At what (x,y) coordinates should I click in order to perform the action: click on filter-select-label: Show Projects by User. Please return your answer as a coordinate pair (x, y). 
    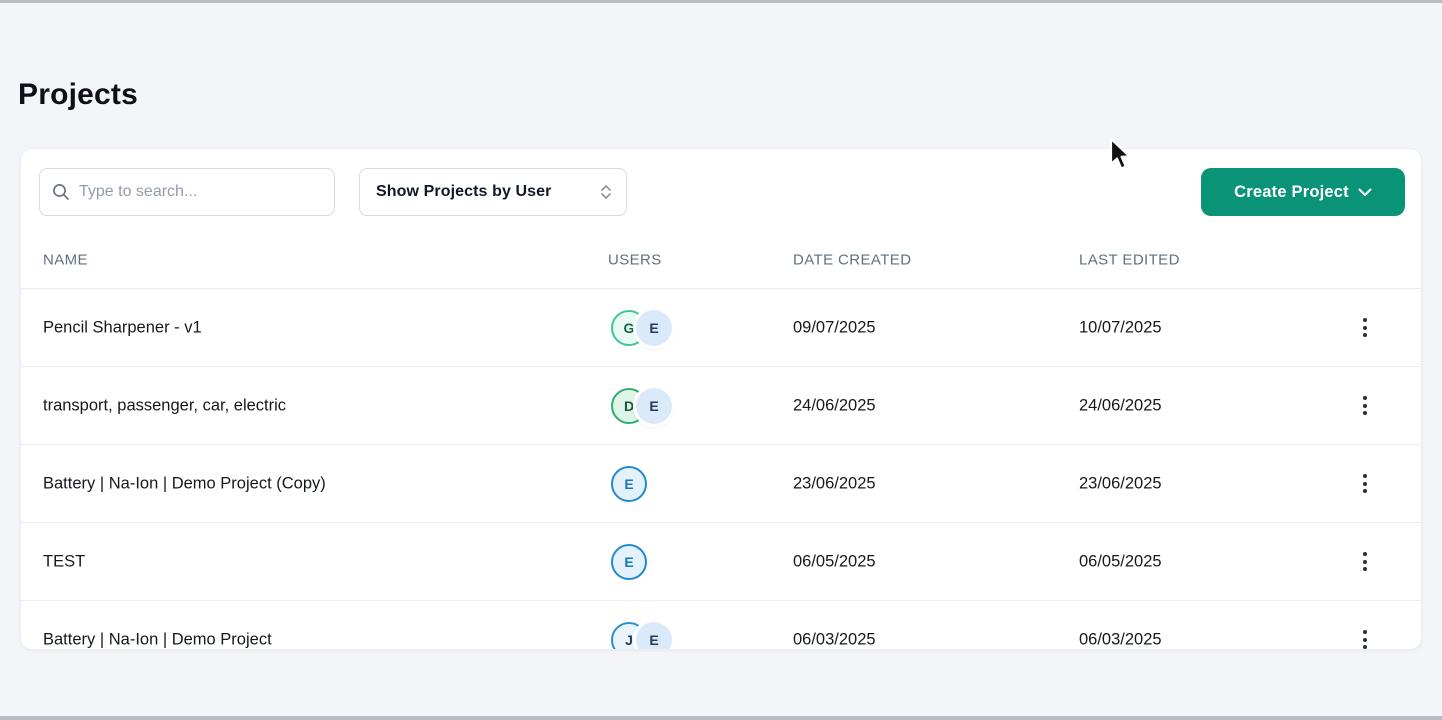
    Looking at the image, I should click on (464, 191).